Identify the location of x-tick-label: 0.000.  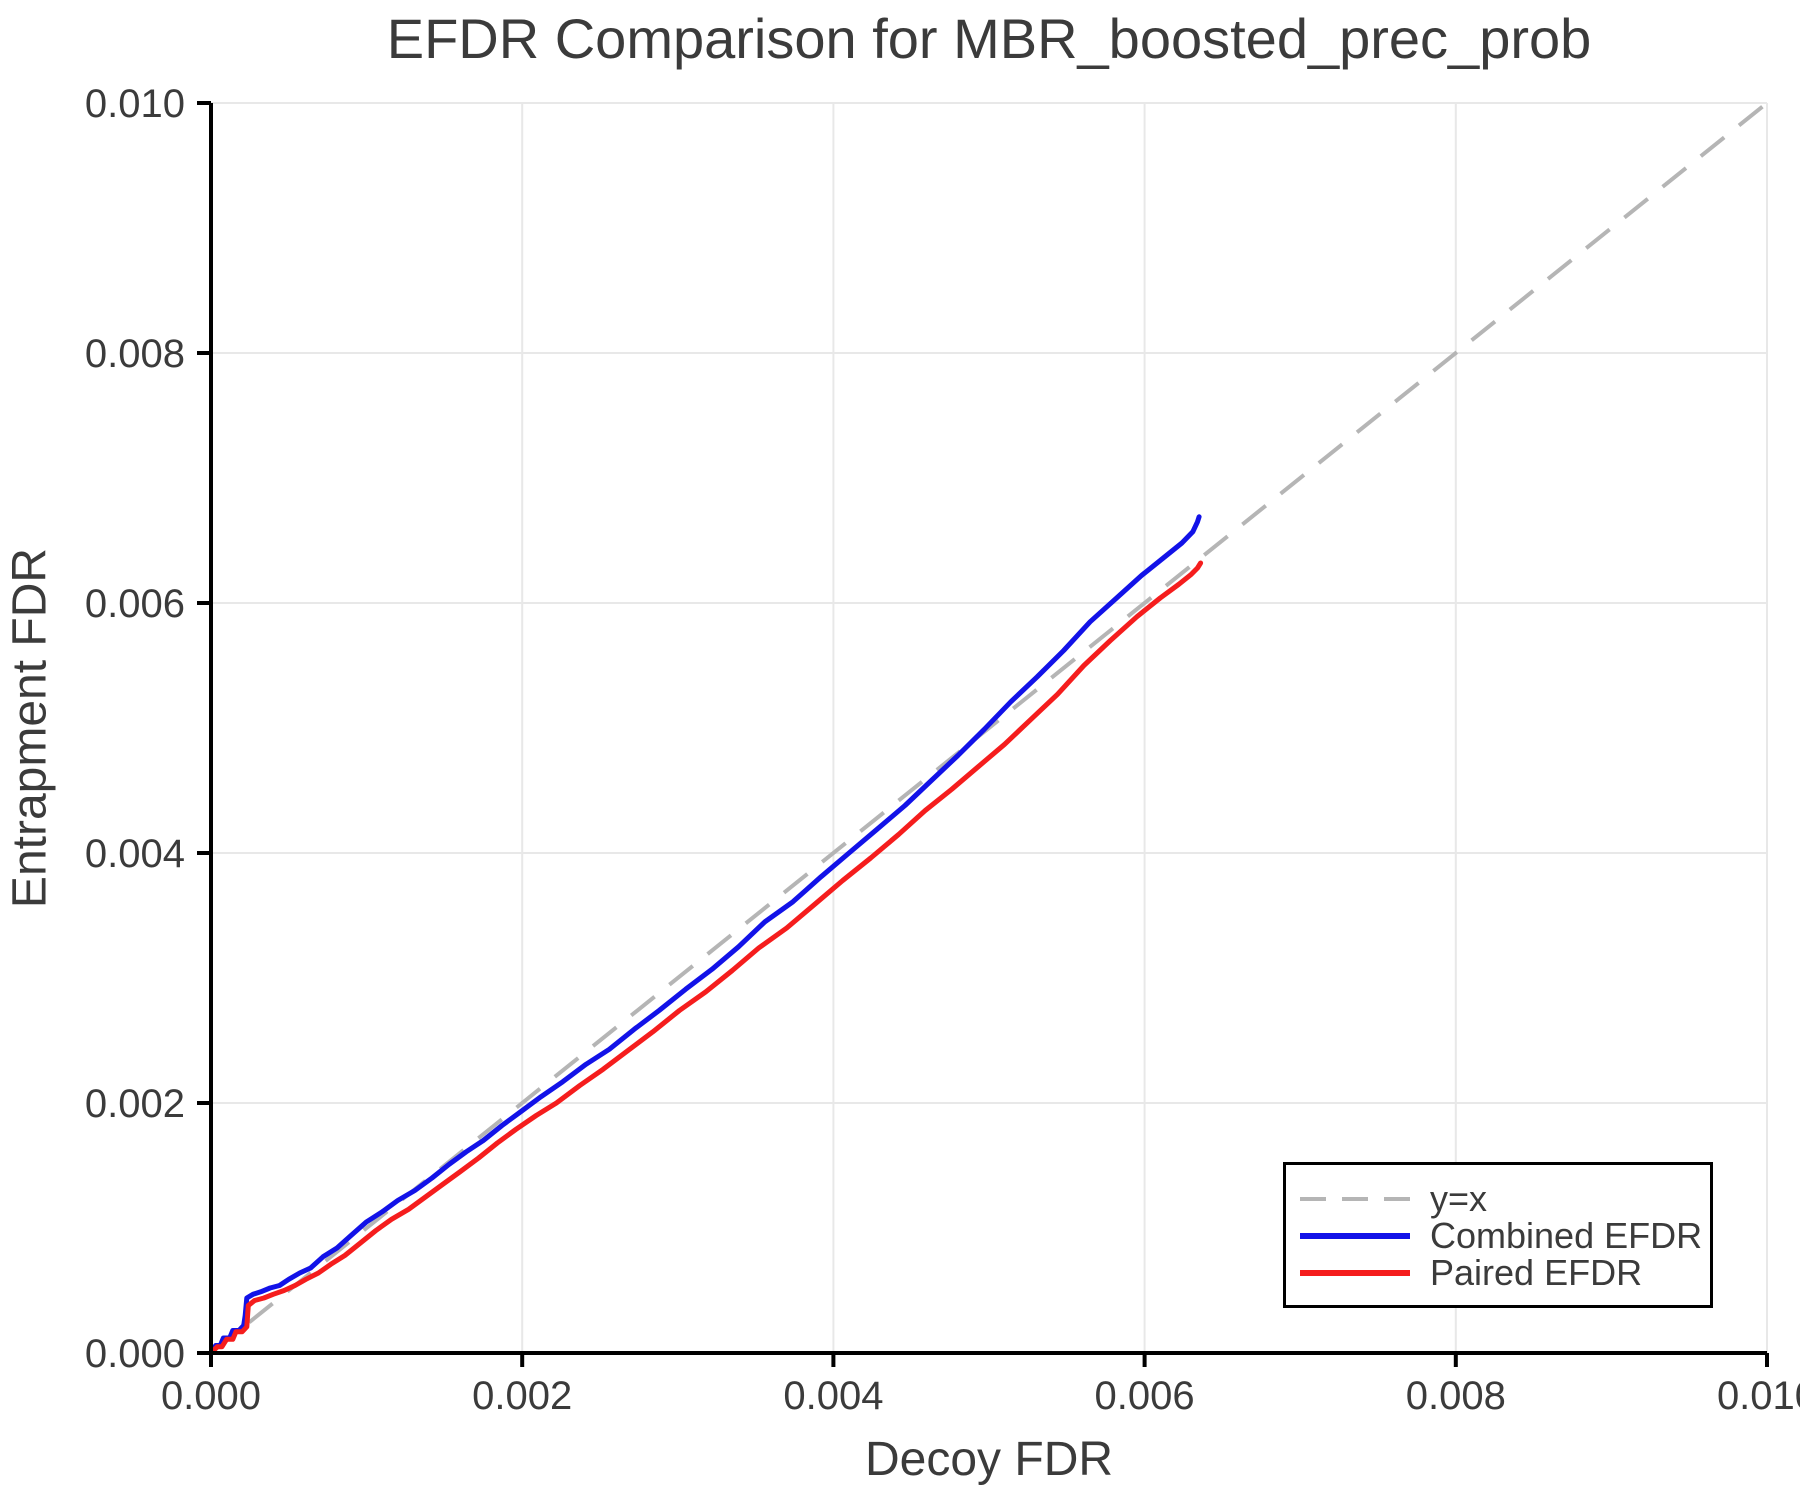
(211, 1396).